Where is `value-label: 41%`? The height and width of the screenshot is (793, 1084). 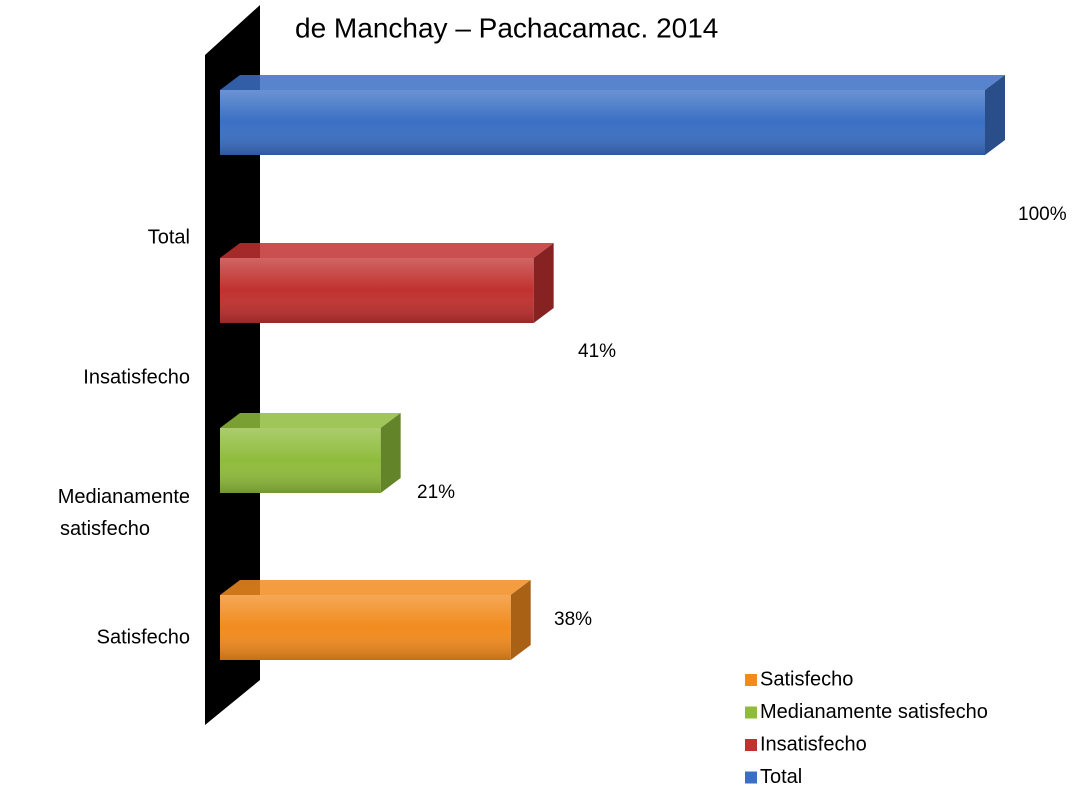
value-label: 41% is located at coordinates (597, 351).